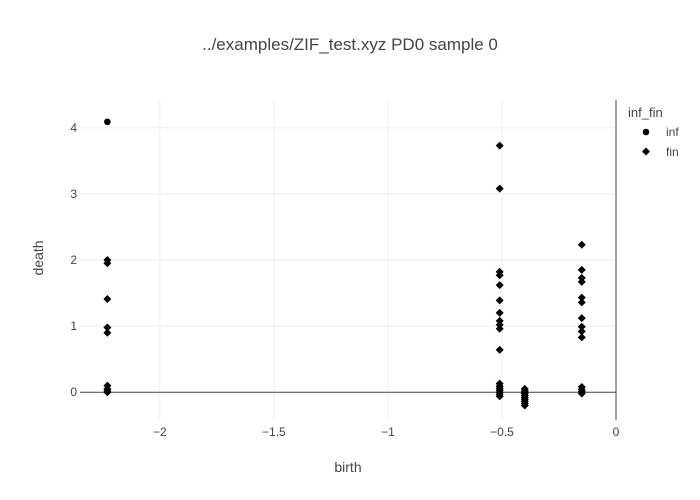  I want to click on legend-item-fin: fin, so click(660, 152).